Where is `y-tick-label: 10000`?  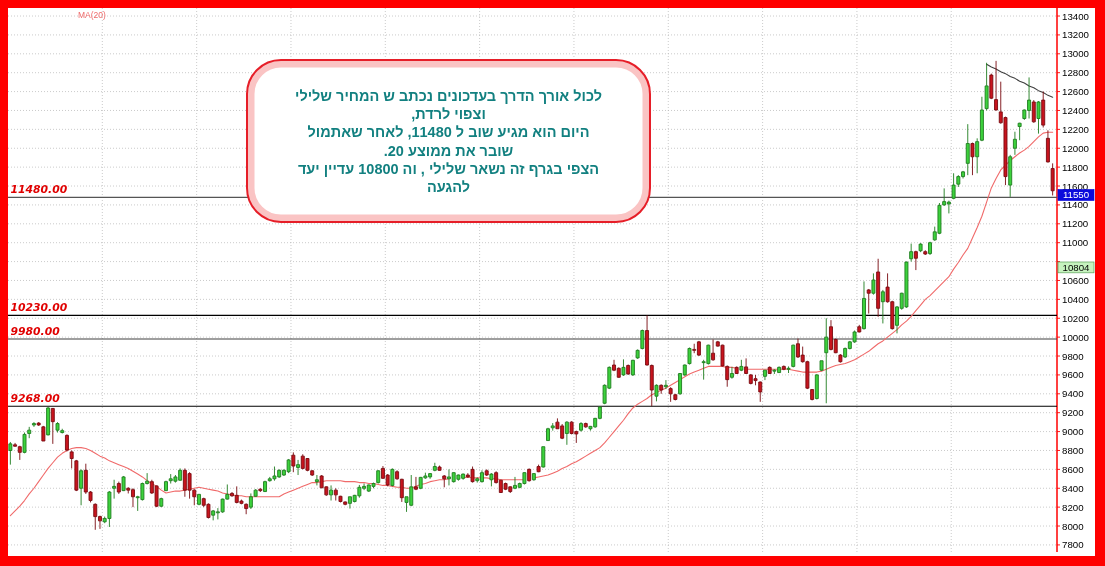
y-tick-label: 10000 is located at coordinates (1076, 337).